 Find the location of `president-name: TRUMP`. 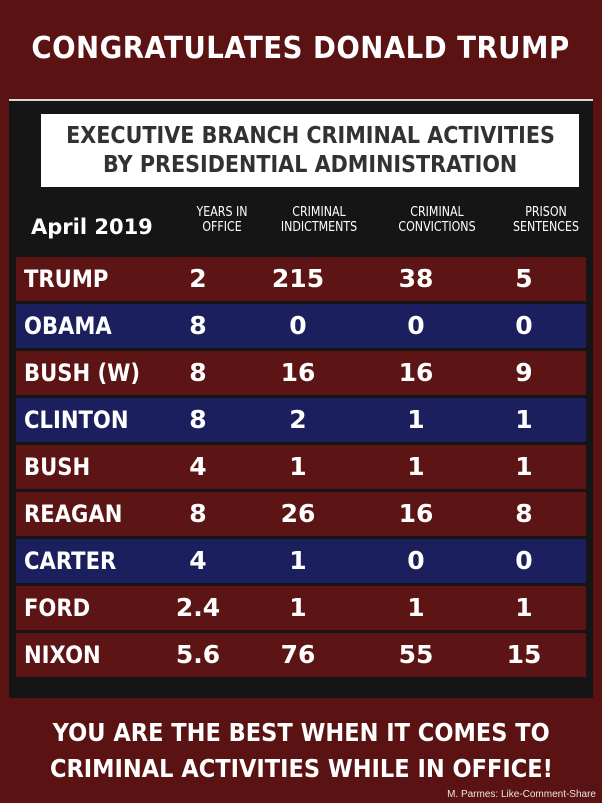

president-name: TRUMP is located at coordinates (66, 279).